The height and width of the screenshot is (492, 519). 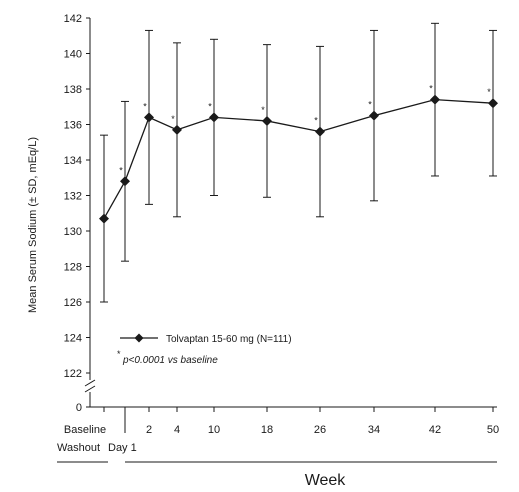 What do you see at coordinates (73, 303) in the screenshot?
I see `y-tick-label: 126` at bounding box center [73, 303].